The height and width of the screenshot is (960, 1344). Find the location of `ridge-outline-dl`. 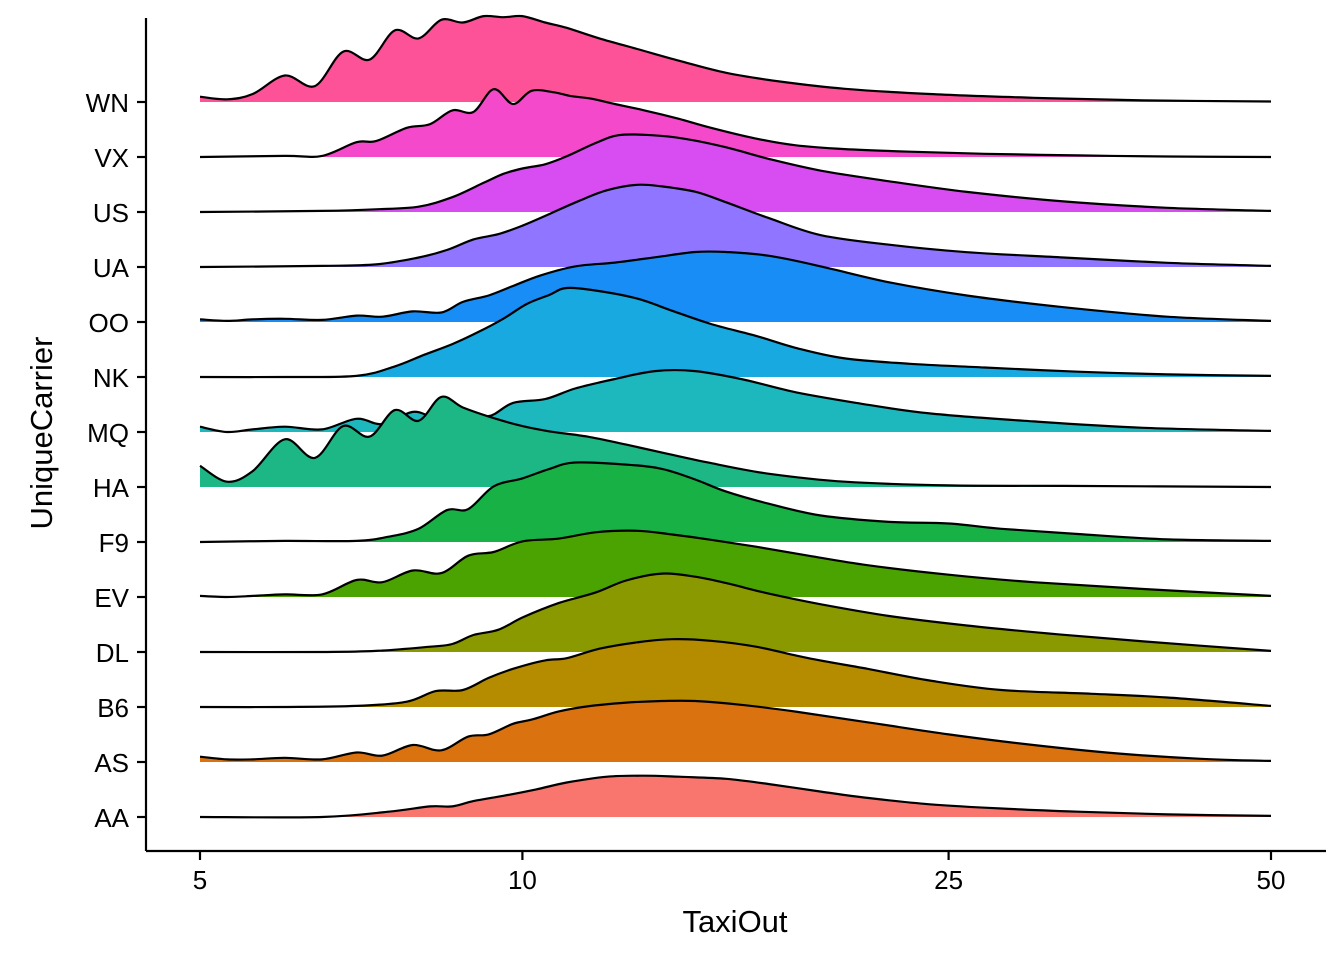

ridge-outline-dl is located at coordinates (735, 613).